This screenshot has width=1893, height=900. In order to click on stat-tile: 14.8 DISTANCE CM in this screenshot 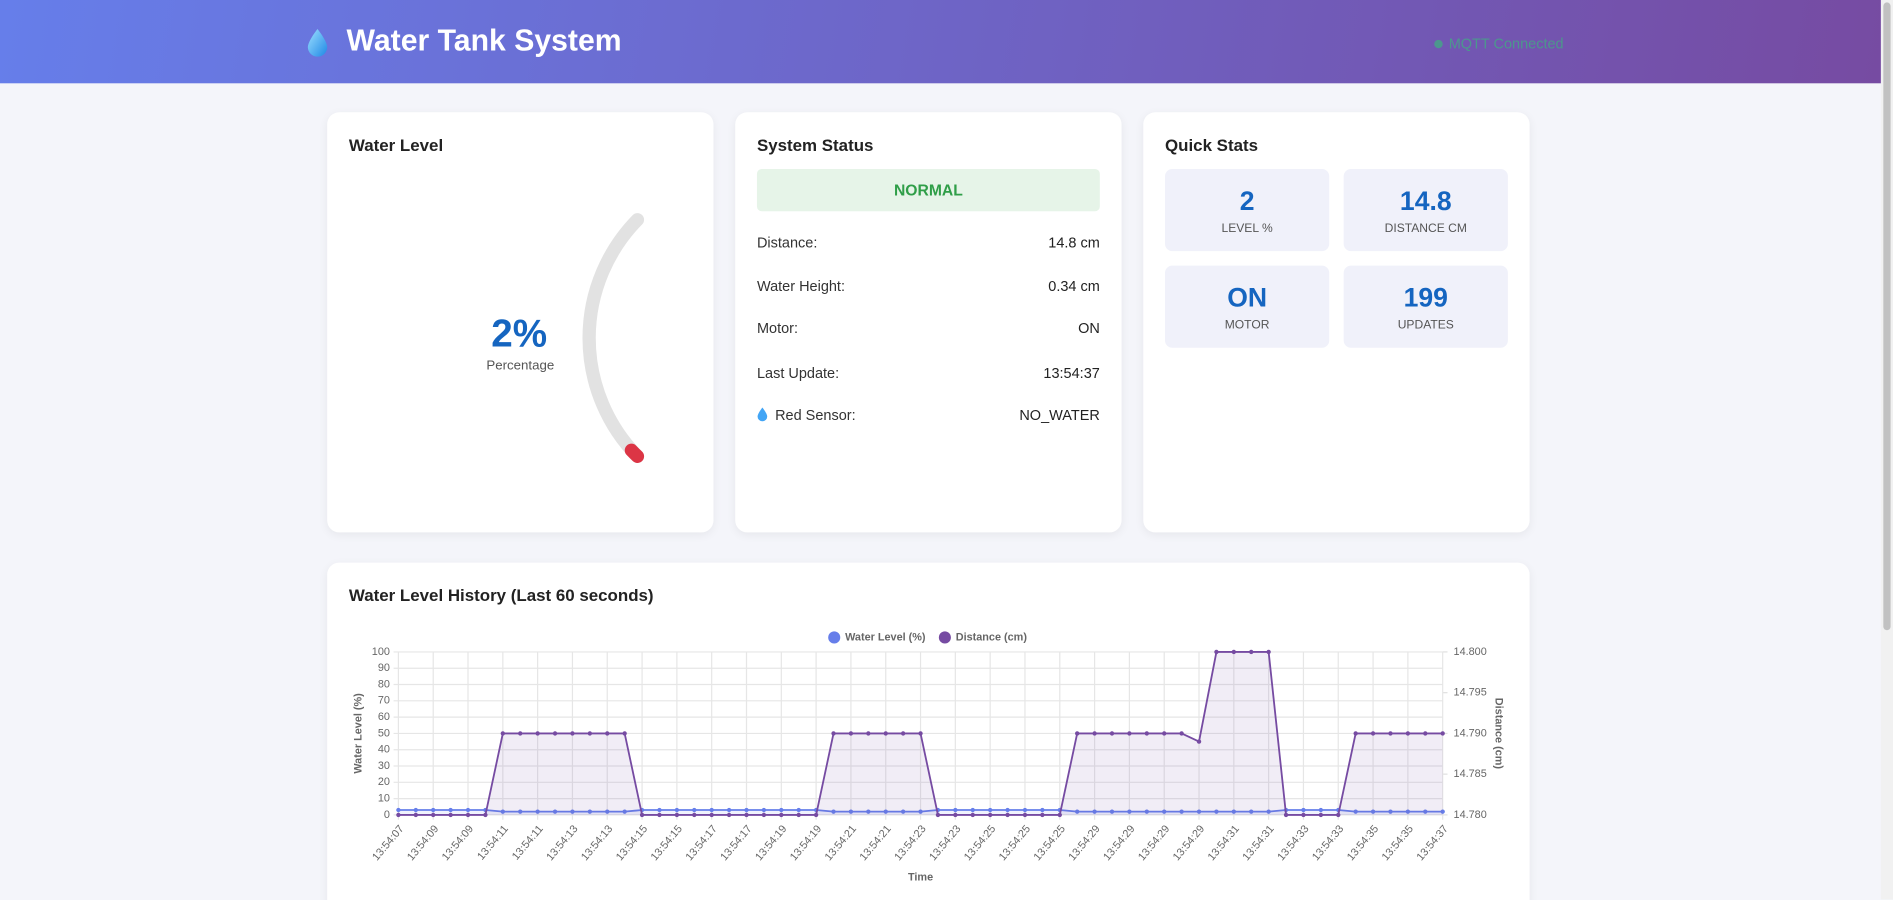, I will do `click(1425, 210)`.